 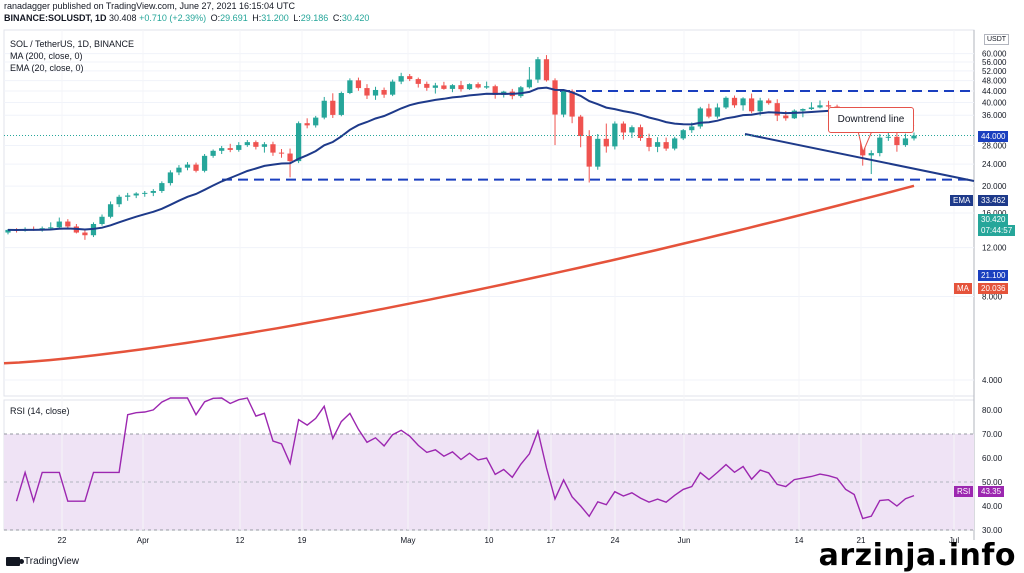 I want to click on price-tick-label: 60.000, so click(x=994, y=54).